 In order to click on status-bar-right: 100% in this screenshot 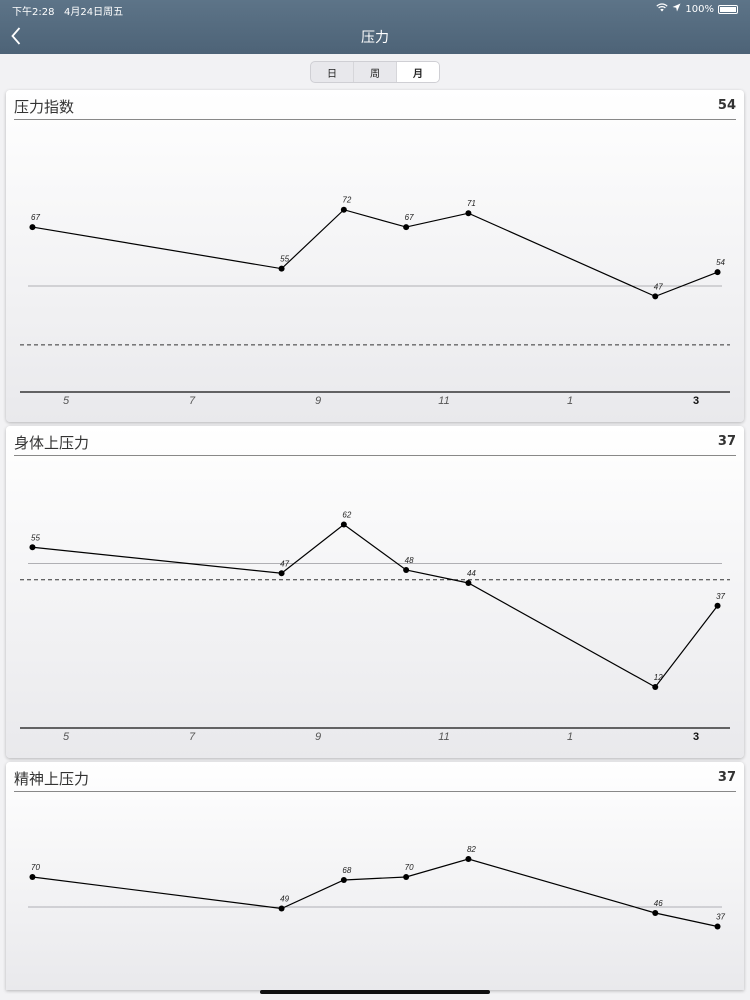, I will do `click(697, 9)`.